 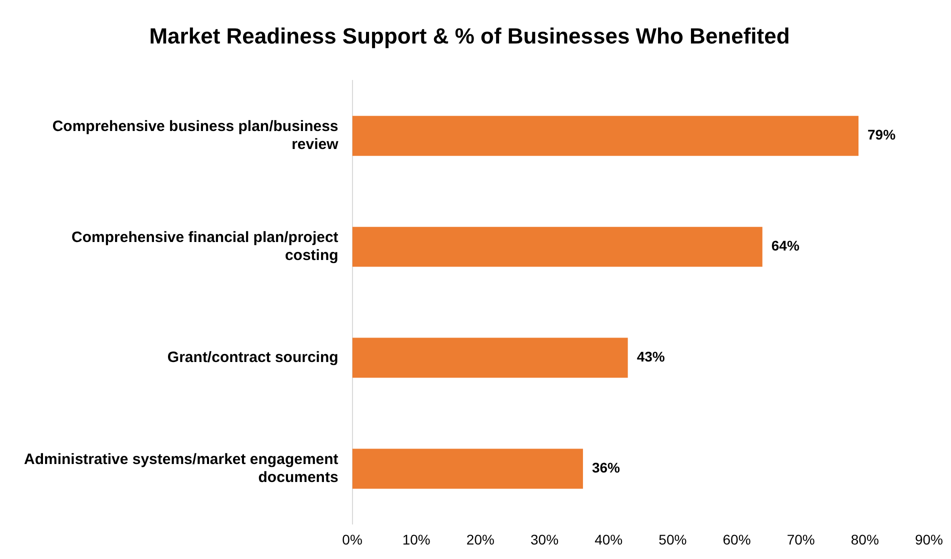 I want to click on data-label: 43%, so click(x=651, y=356).